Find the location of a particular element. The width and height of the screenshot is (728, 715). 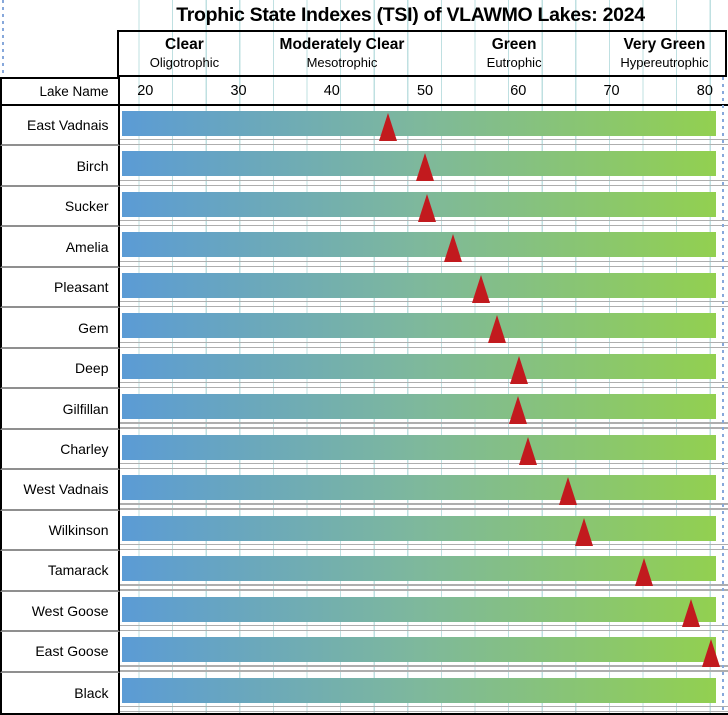

lake-name-label: Tamarack is located at coordinates (78, 570).